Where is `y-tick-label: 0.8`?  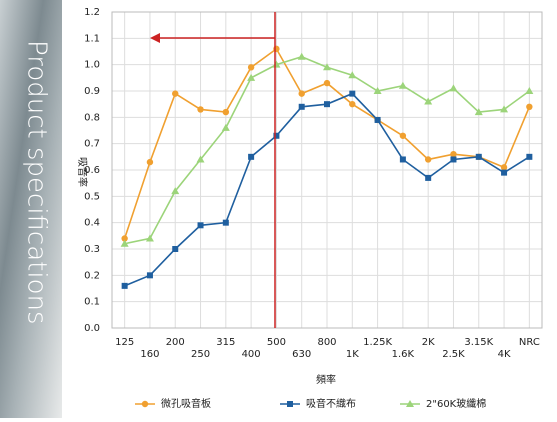 y-tick-label: 0.8 is located at coordinates (92, 117).